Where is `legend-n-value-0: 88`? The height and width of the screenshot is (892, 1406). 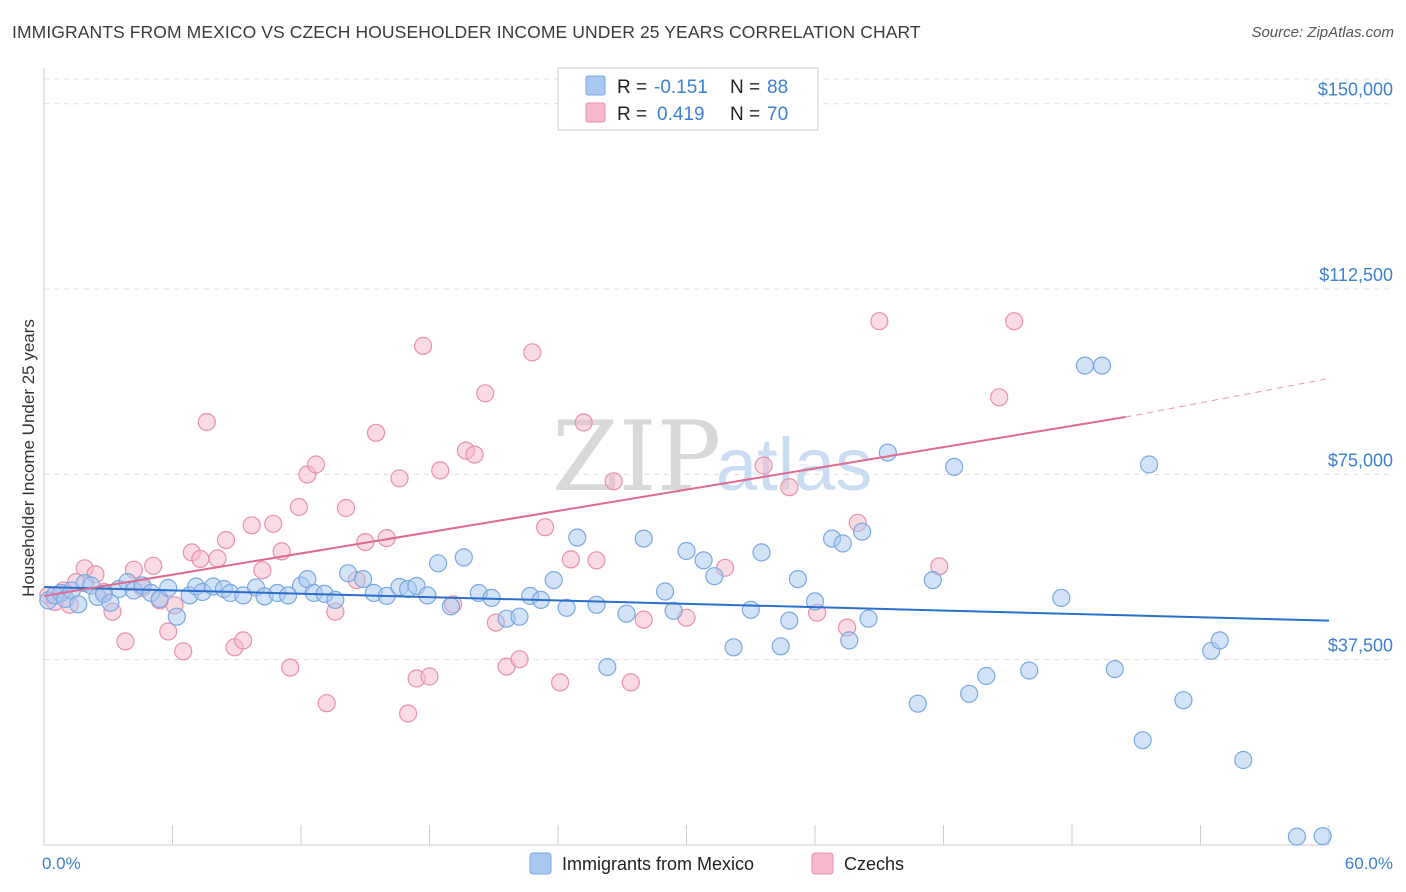
legend-n-value-0: 88 is located at coordinates (777, 87).